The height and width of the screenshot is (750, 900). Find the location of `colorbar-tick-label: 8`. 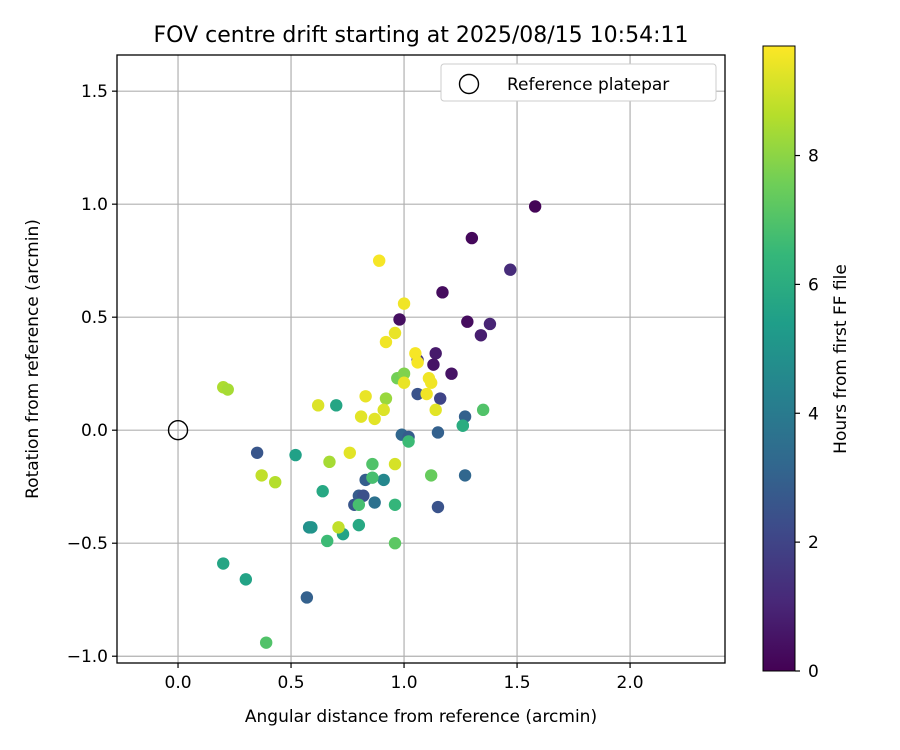

colorbar-tick-label: 8 is located at coordinates (813, 157).